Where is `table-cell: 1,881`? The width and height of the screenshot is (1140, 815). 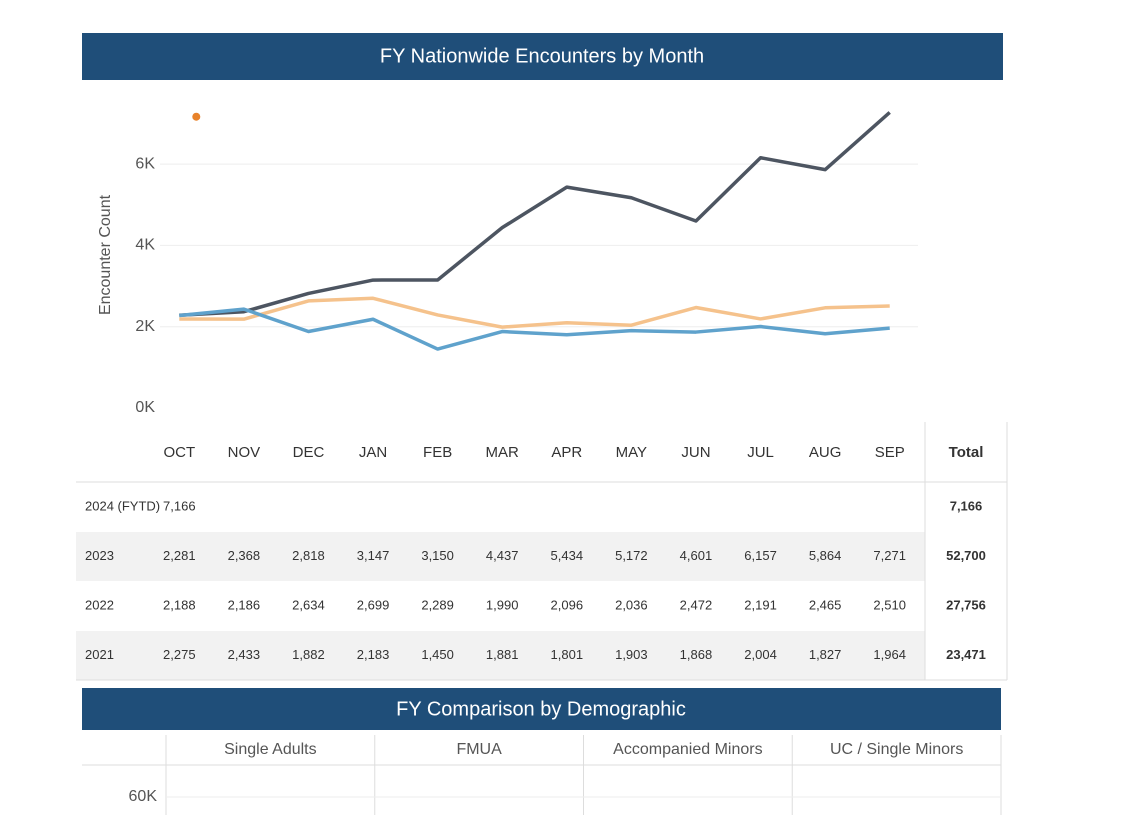 table-cell: 1,881 is located at coordinates (502, 654).